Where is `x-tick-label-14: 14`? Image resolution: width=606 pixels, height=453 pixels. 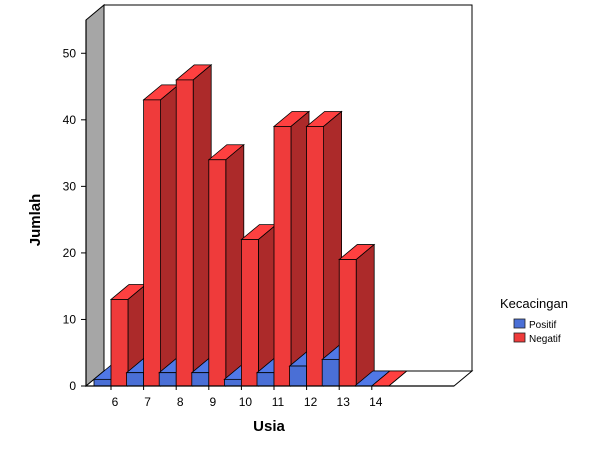 x-tick-label-14: 14 is located at coordinates (376, 402).